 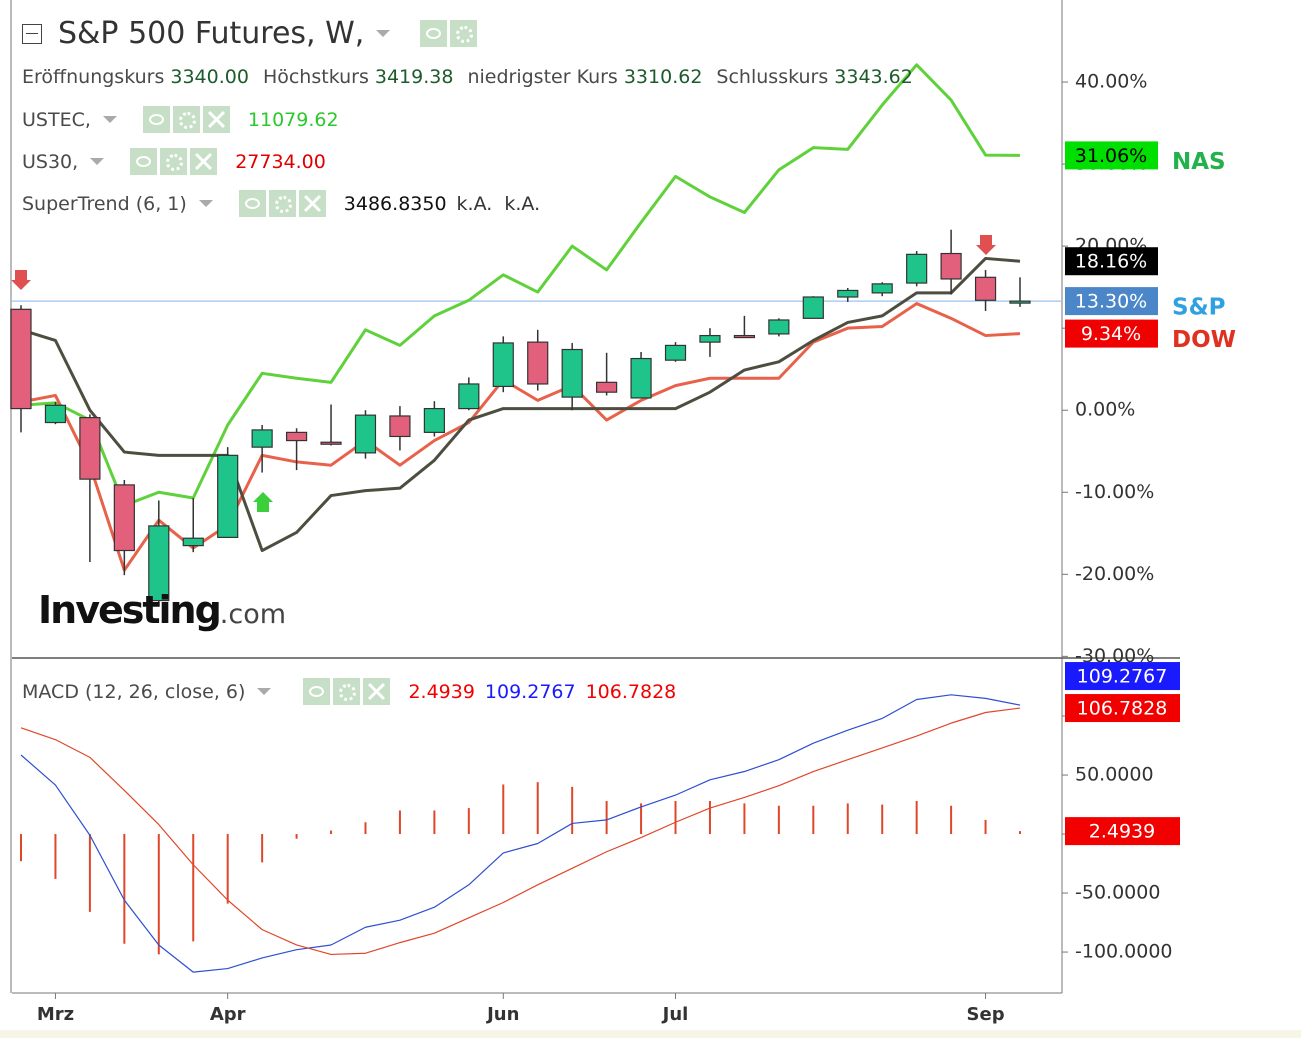 What do you see at coordinates (32, 33) in the screenshot?
I see `collapse-toggle` at bounding box center [32, 33].